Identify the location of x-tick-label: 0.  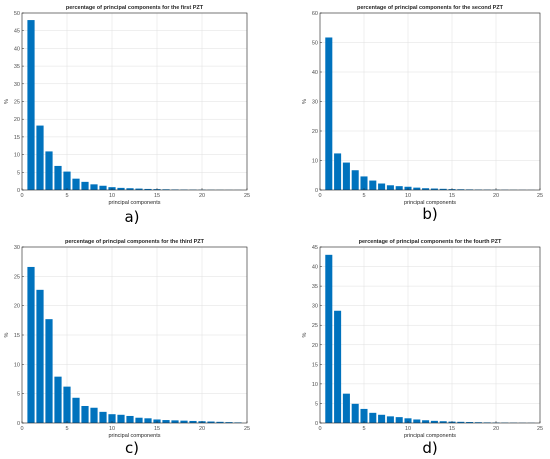
(21, 429).